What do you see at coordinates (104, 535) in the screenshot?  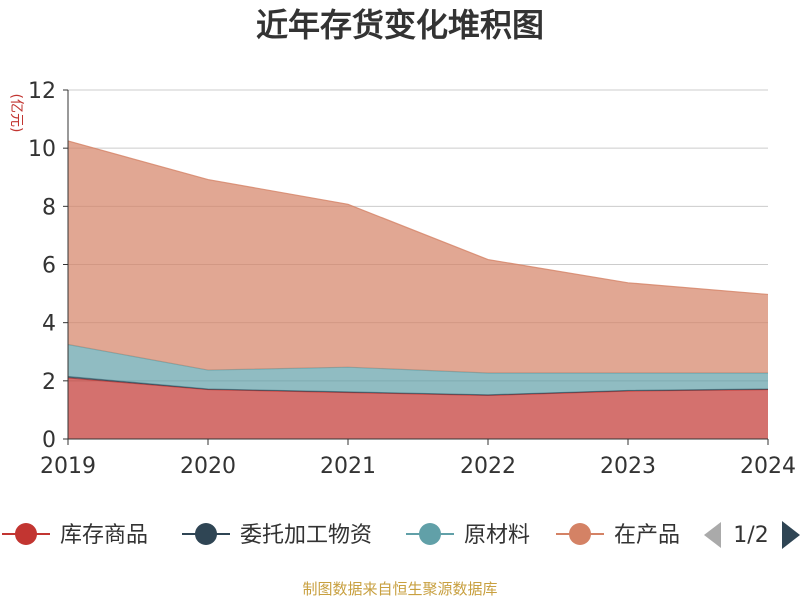 I see `legend-label: 库存商品` at bounding box center [104, 535].